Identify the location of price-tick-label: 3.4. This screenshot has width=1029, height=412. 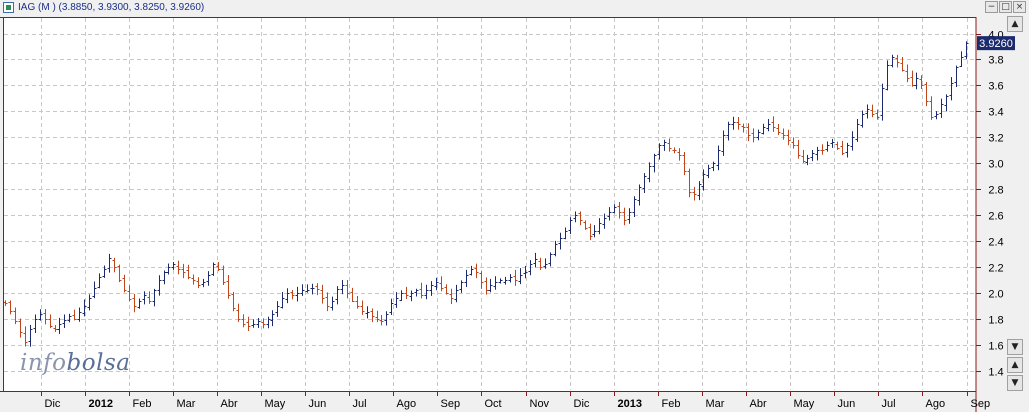
(995, 113).